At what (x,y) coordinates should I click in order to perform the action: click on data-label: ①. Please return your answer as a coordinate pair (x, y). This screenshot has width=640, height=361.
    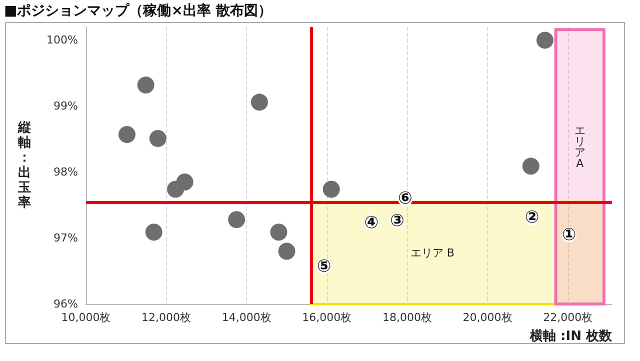
    Looking at the image, I should click on (569, 234).